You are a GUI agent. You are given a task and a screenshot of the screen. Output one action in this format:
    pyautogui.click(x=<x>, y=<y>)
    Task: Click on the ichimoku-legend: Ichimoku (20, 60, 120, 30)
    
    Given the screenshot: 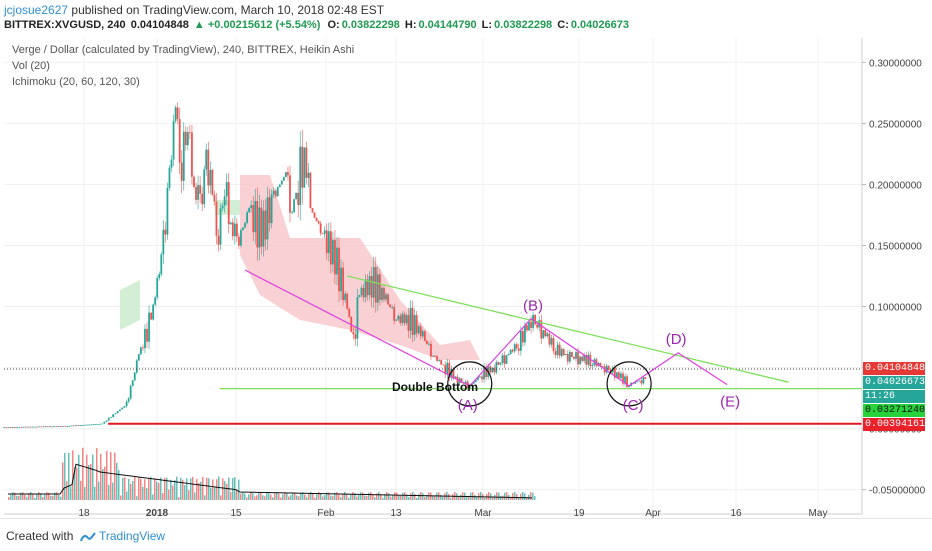 What is the action you would take?
    pyautogui.click(x=76, y=82)
    